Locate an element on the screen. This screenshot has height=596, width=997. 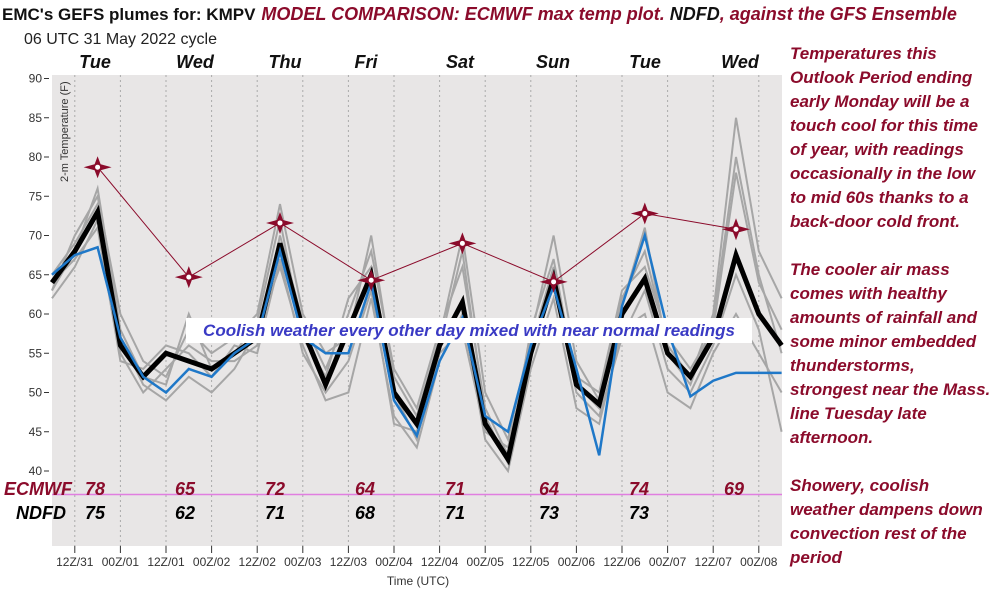
y-tick-label: 65 is located at coordinates (36, 275).